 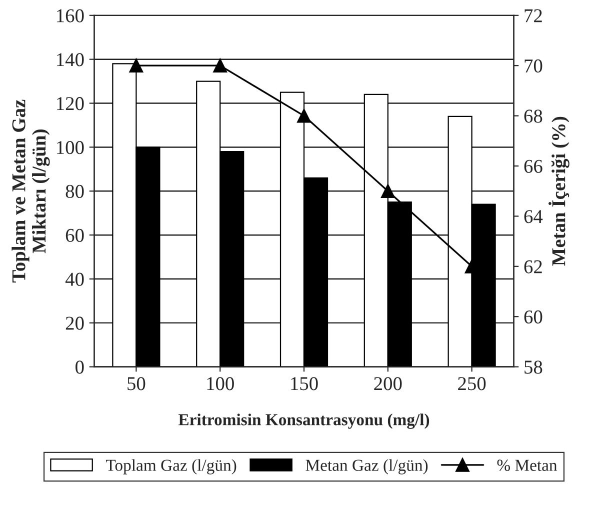 What do you see at coordinates (533, 116) in the screenshot?
I see `y2-tick-label: 68` at bounding box center [533, 116].